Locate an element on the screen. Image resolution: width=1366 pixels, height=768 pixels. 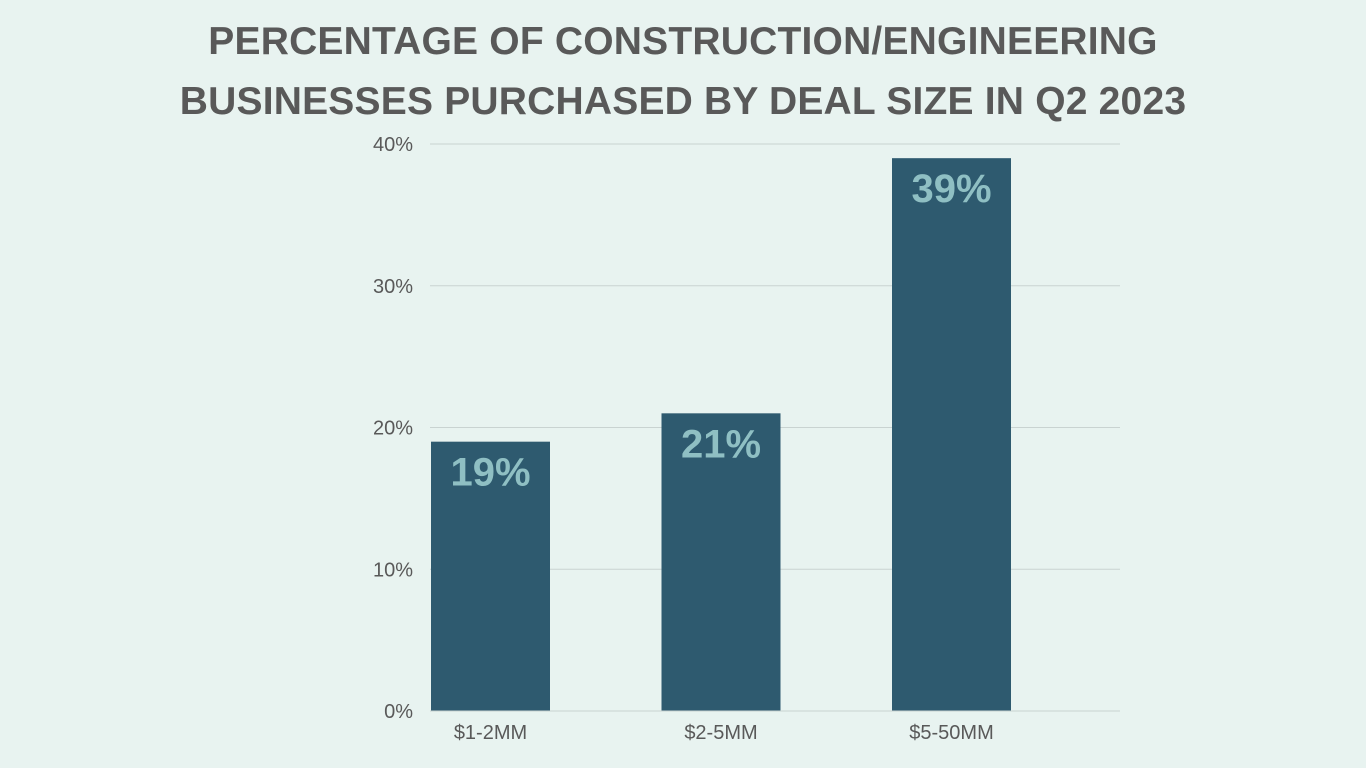
y-tick-label: 40% is located at coordinates (393, 145).